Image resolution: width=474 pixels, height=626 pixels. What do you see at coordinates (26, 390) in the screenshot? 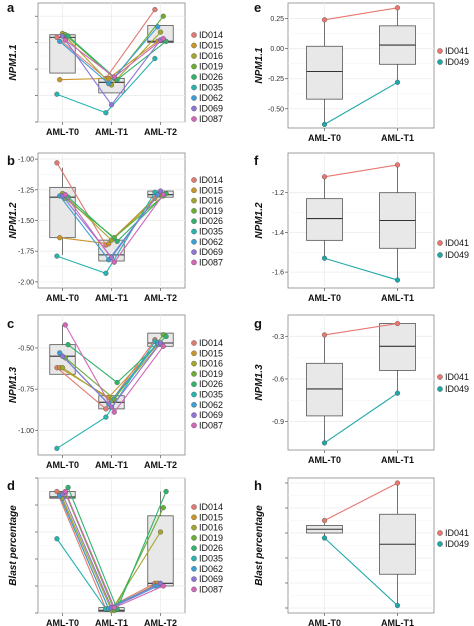
I see `y-tick-label: -0.75` at bounding box center [26, 390].